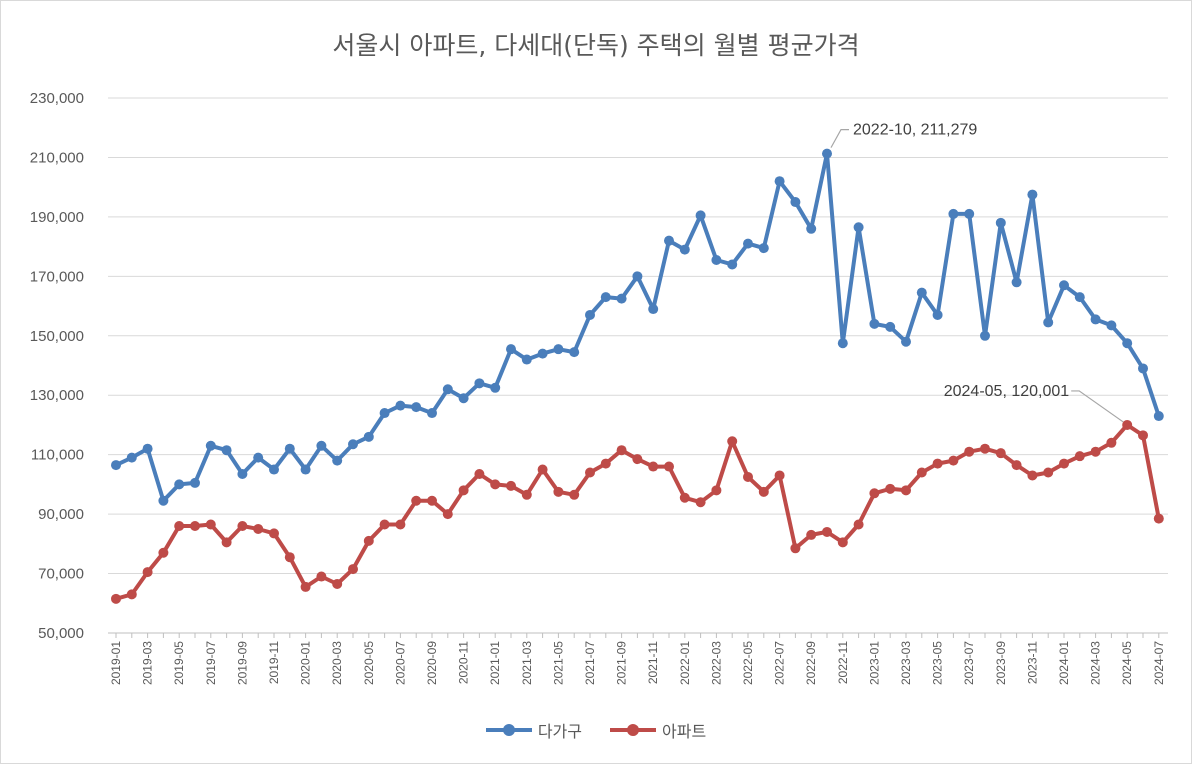 The image size is (1192, 764). I want to click on annotations: 2022-10, 211,279 2024-05, 120,001, so click(977, 272).